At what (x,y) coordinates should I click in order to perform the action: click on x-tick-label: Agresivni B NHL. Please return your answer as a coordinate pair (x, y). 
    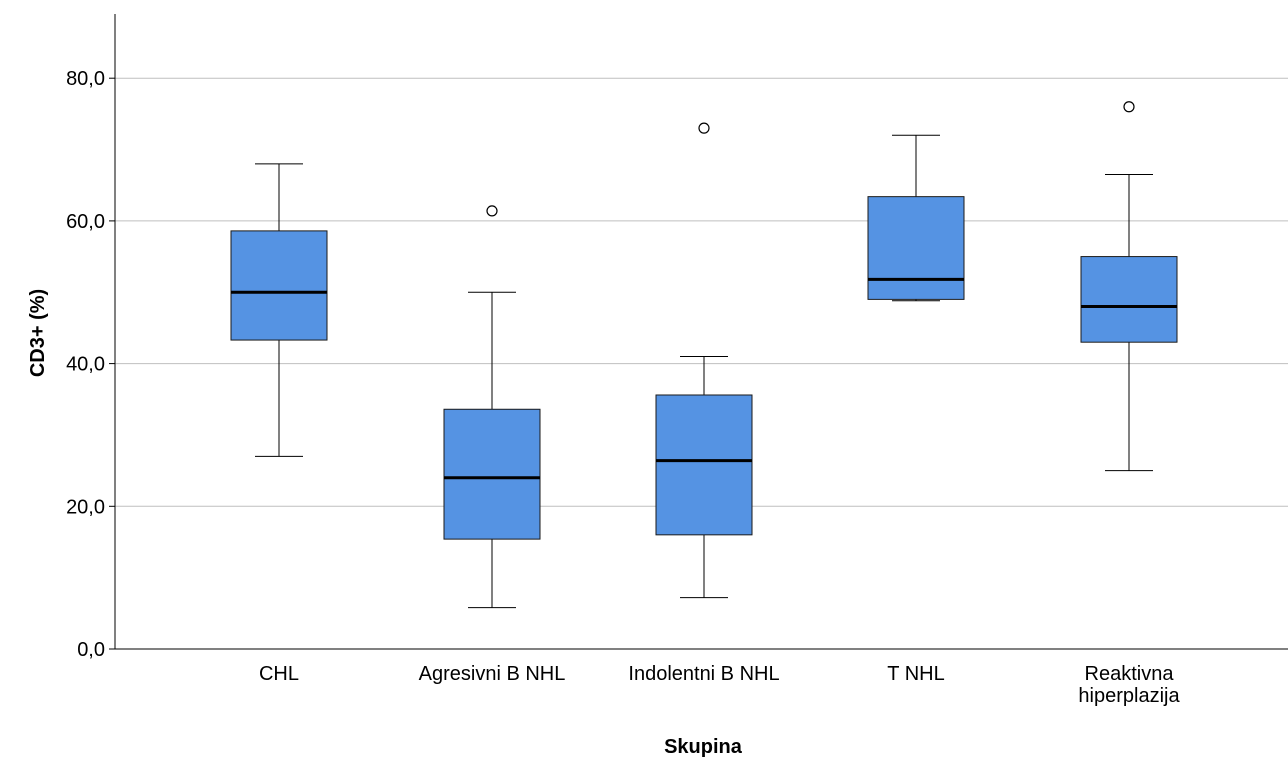
    Looking at the image, I should click on (492, 674).